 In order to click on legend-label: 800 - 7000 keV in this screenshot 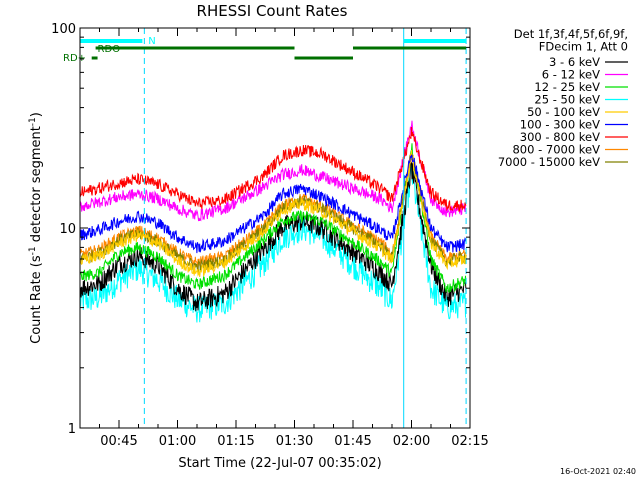, I will do `click(556, 150)`.